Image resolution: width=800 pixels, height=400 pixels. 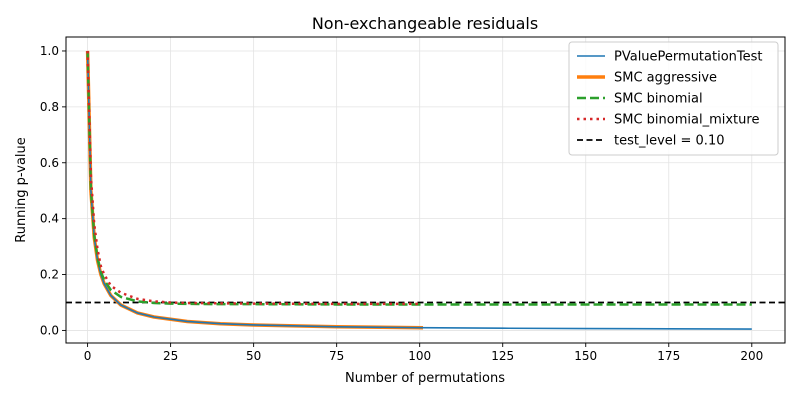 I want to click on y-tick-label: 0.2, so click(x=49, y=275).